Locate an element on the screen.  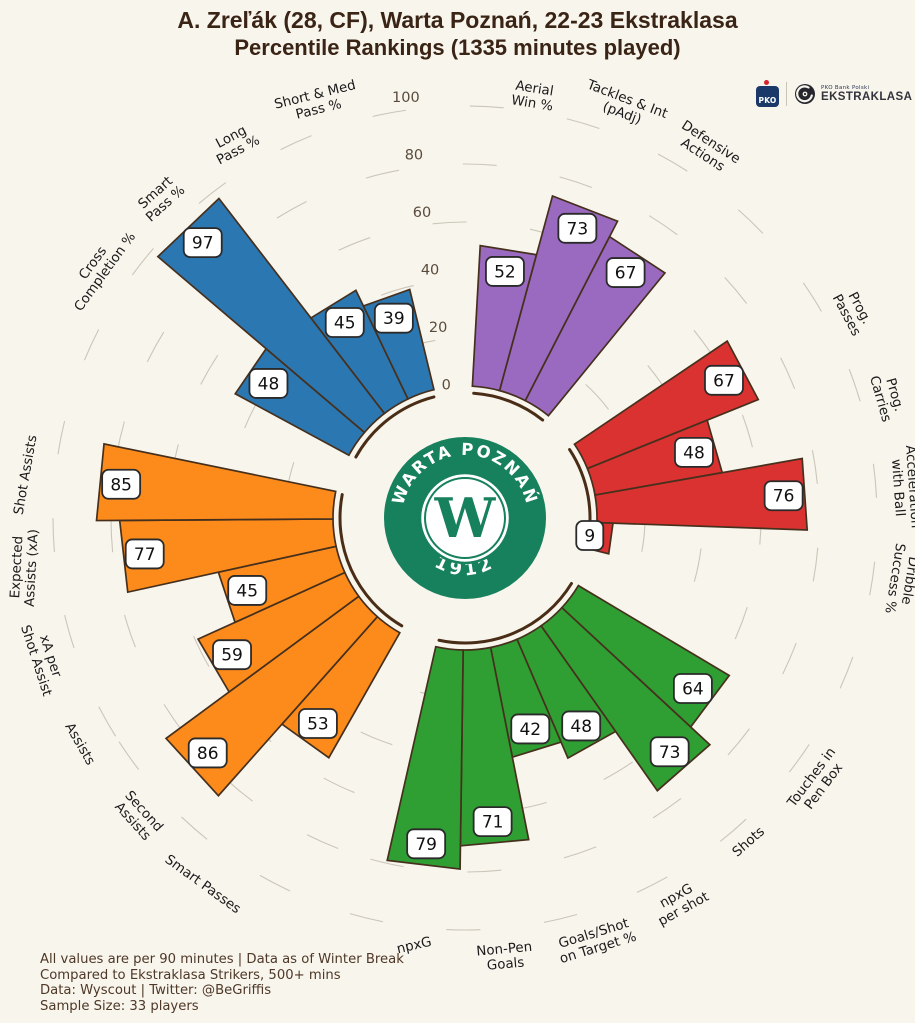
value-text-Smart Pass %: 97 is located at coordinates (203, 244).